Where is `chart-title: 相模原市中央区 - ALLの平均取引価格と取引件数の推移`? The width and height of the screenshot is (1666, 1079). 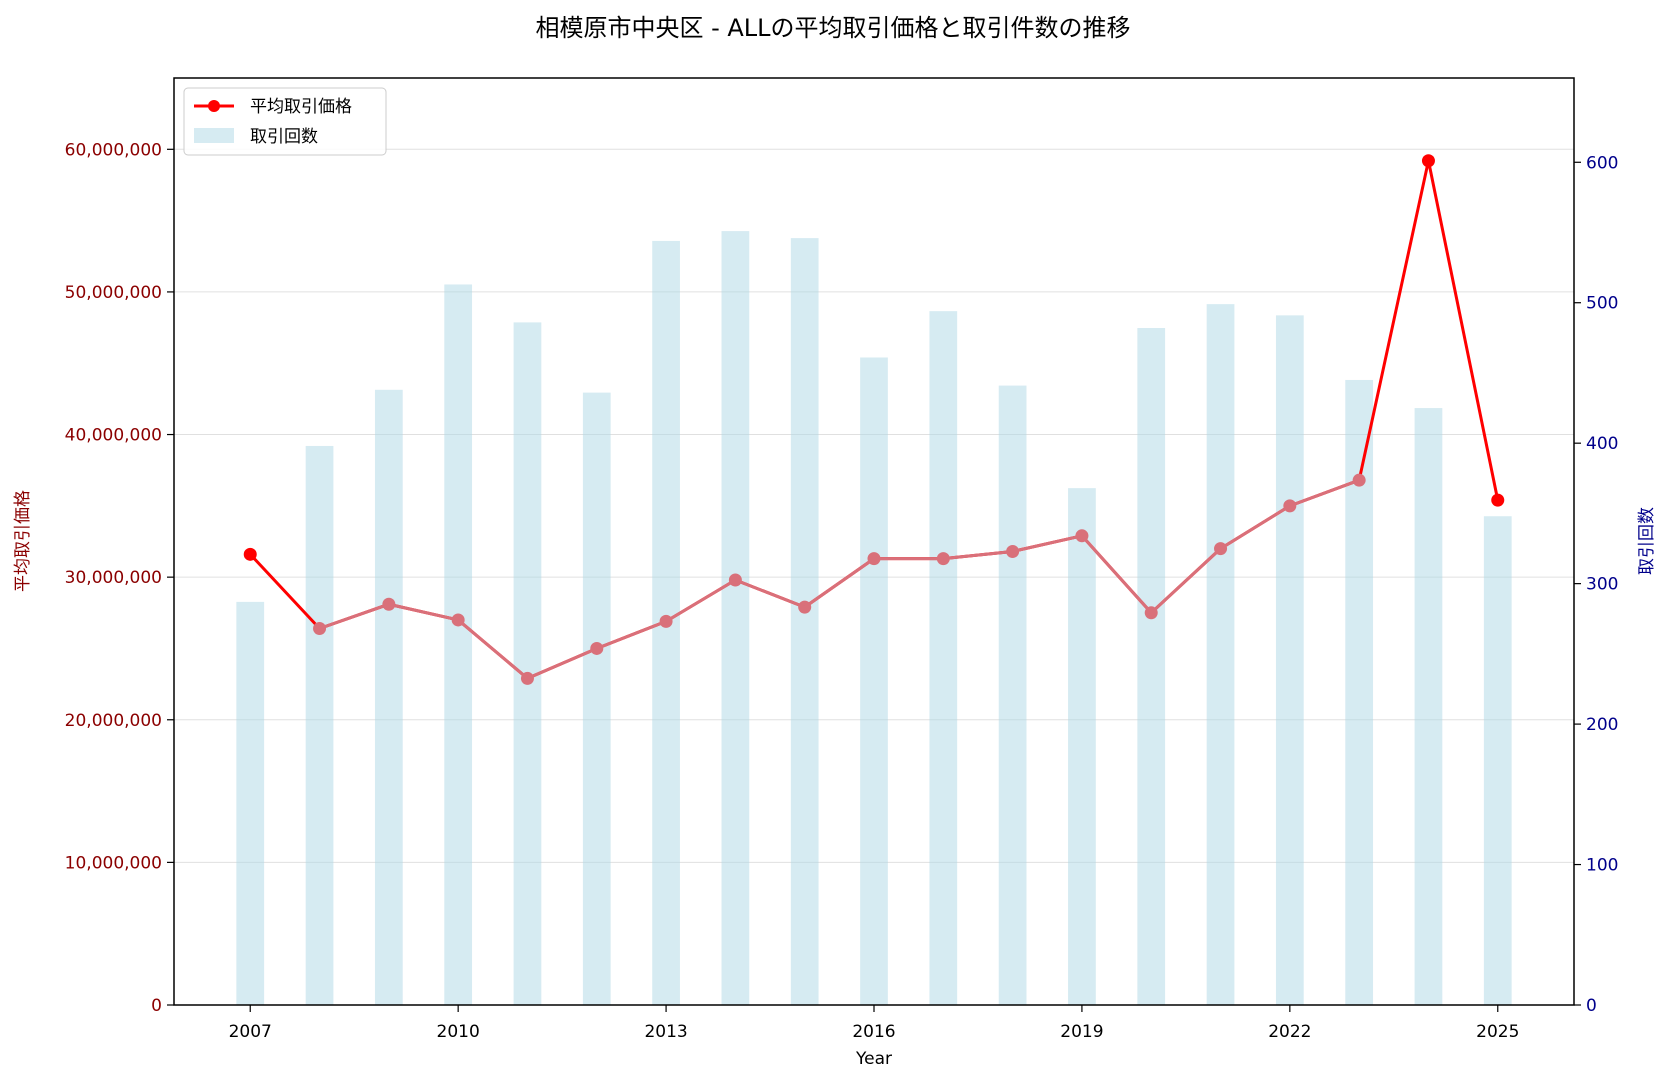
chart-title: 相模原市中央区 - ALLの平均取引価格と取引件数の推移 is located at coordinates (832, 28).